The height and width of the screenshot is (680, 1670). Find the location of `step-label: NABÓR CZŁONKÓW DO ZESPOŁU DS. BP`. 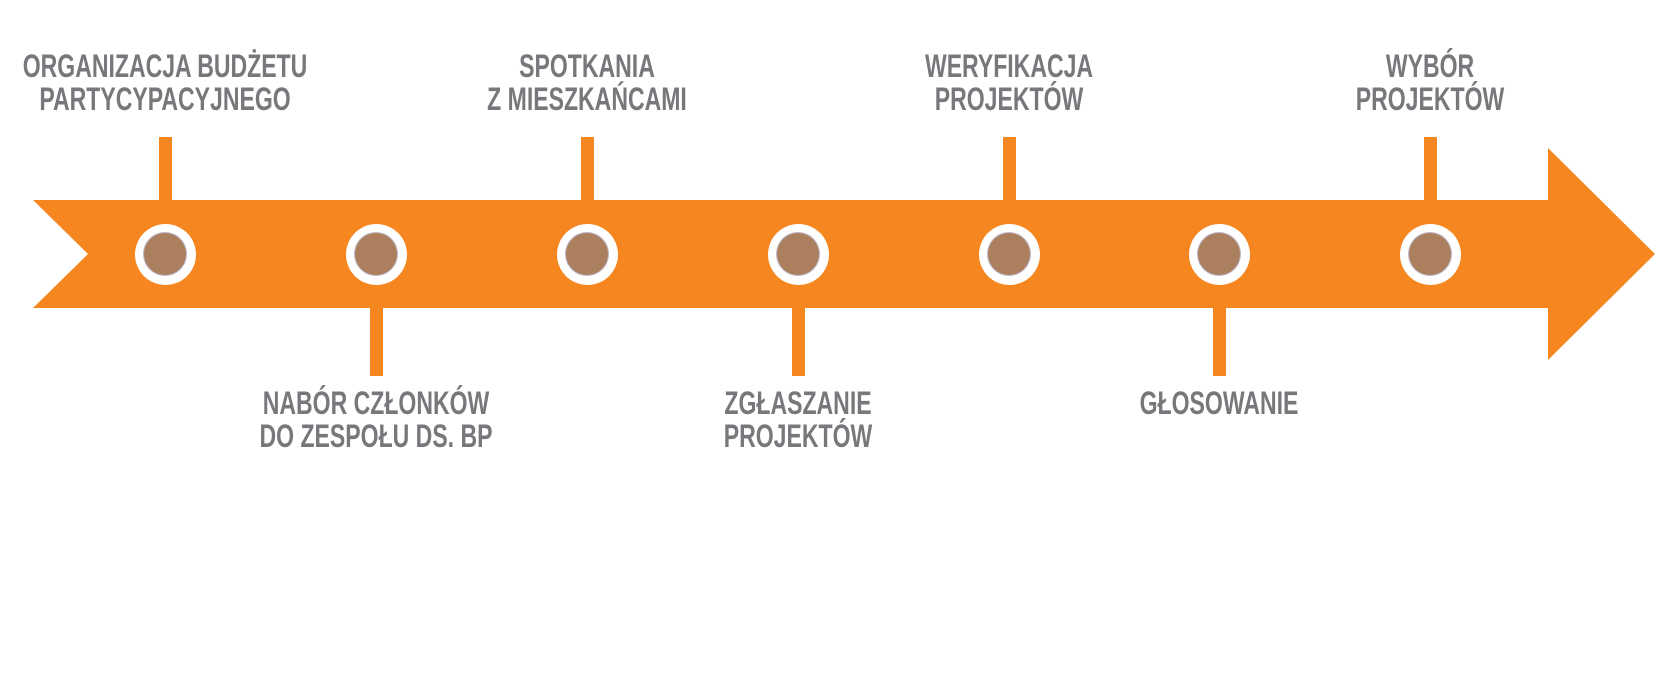

step-label: NABÓR CZŁONKÓW DO ZESPOŁU DS. BP is located at coordinates (376, 420).